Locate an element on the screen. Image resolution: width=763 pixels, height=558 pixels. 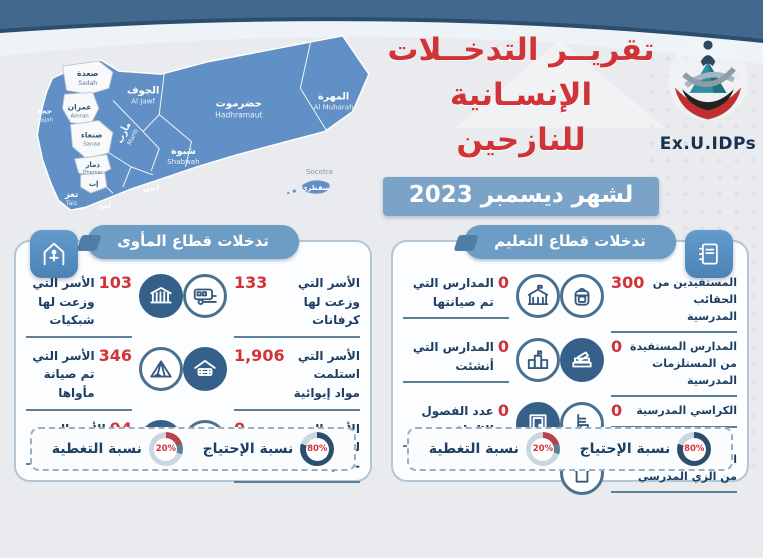
organization-logo: Ex.U.IDPs is located at coordinates (708, 93).